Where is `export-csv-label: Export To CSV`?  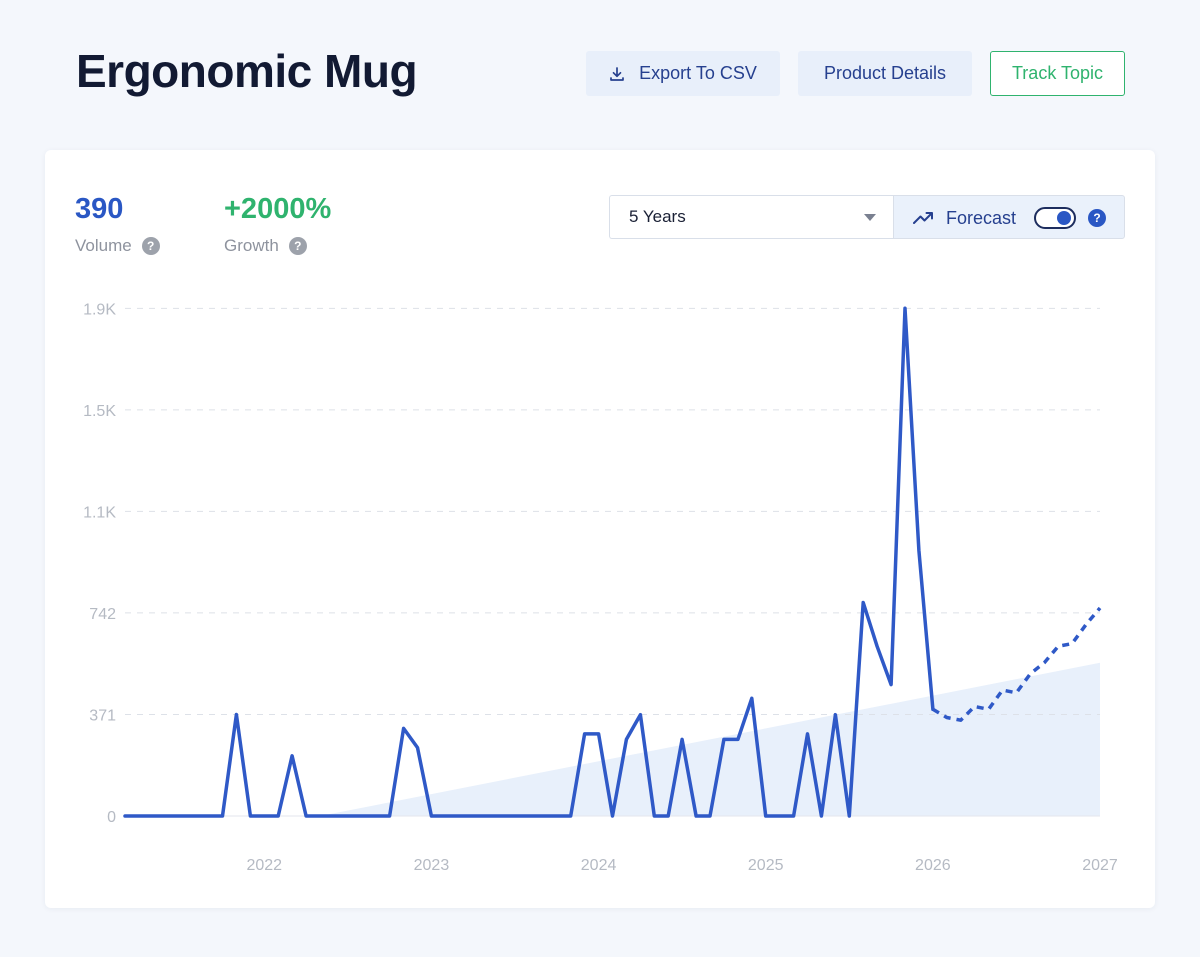 export-csv-label: Export To CSV is located at coordinates (698, 73).